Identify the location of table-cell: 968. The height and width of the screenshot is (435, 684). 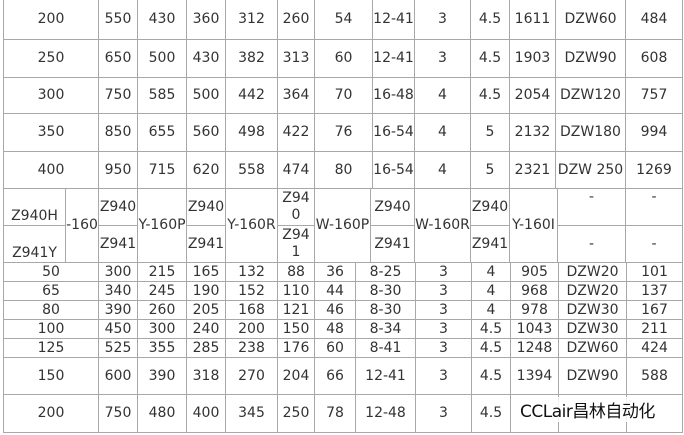
(534, 291).